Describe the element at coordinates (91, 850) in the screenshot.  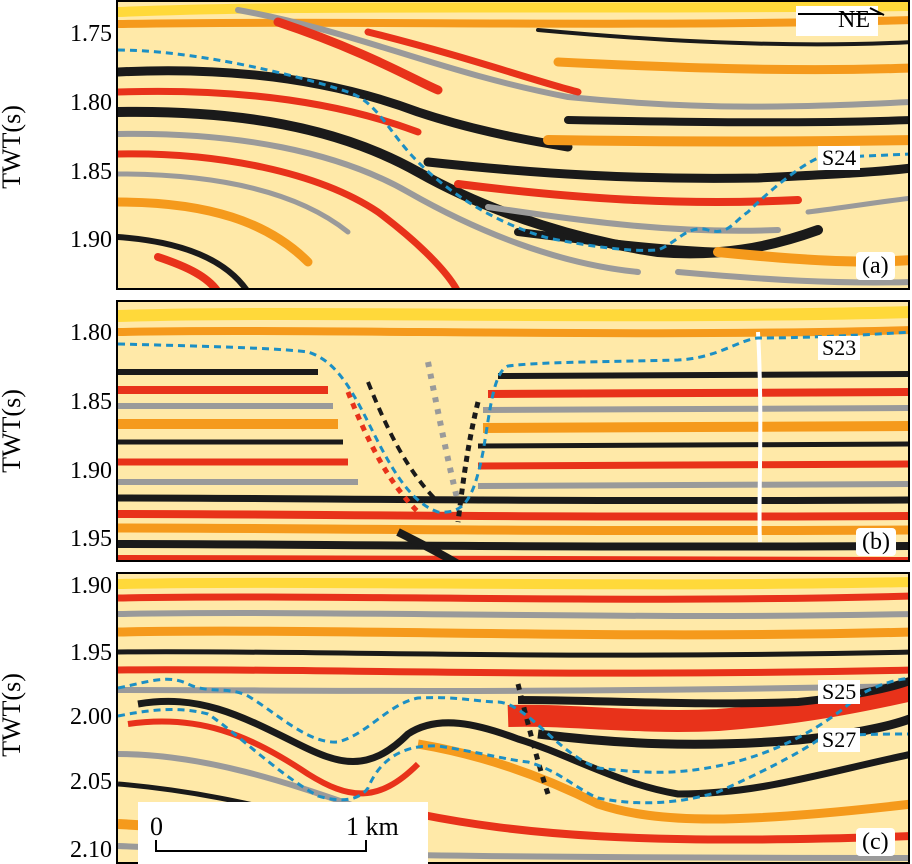
I see `y-tick-label: 2.10` at that location.